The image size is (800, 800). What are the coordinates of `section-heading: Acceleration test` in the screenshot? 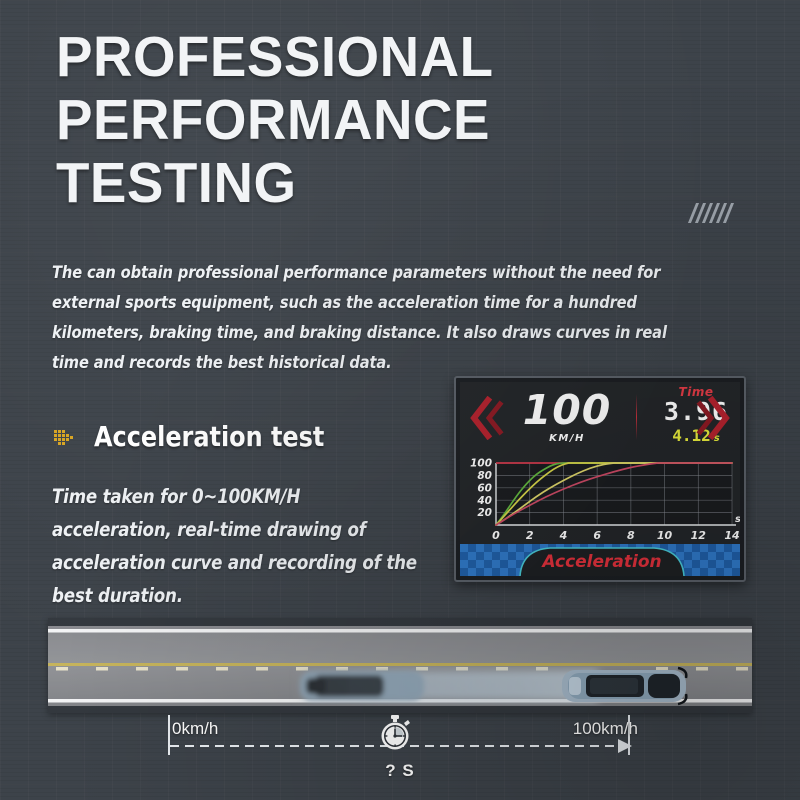 It's located at (194, 436).